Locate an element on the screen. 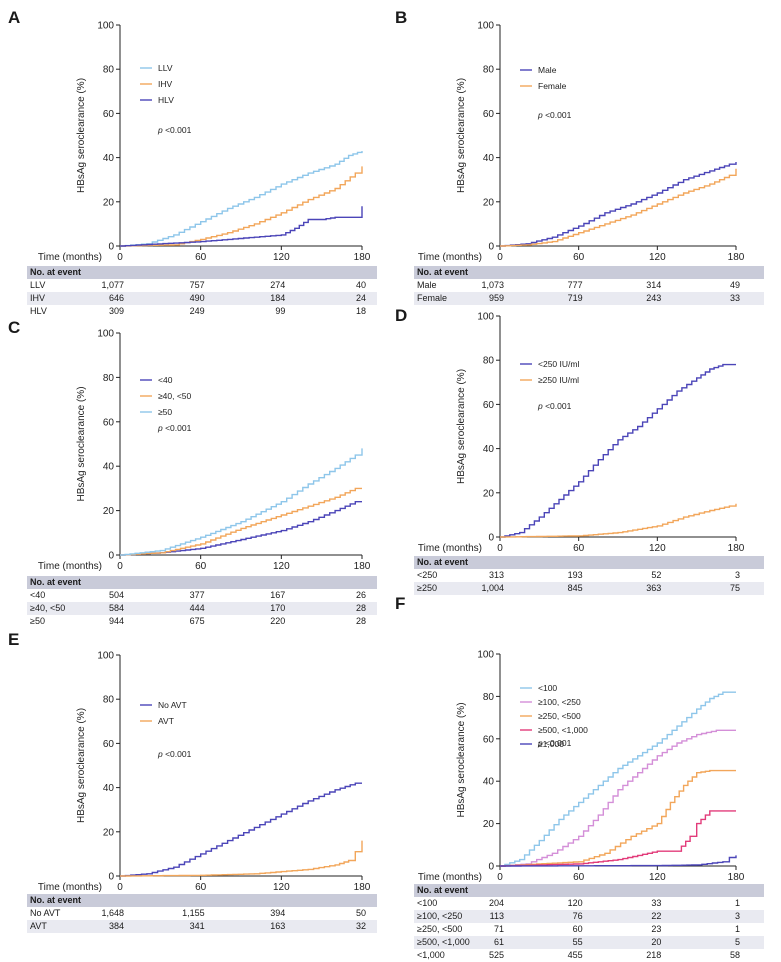  legend-label: LLV is located at coordinates (165, 68).